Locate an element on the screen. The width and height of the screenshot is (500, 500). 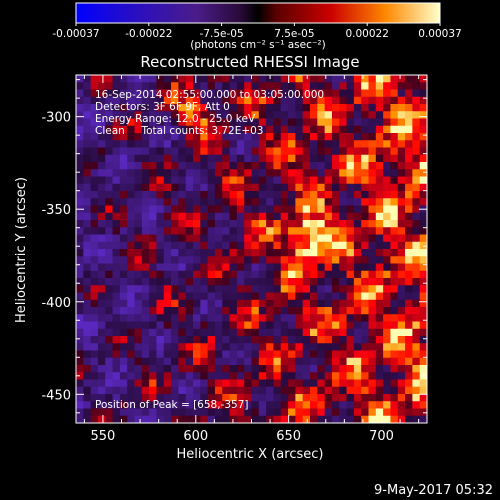
colorbar-tick-label: 0.00022 is located at coordinates (366, 34).